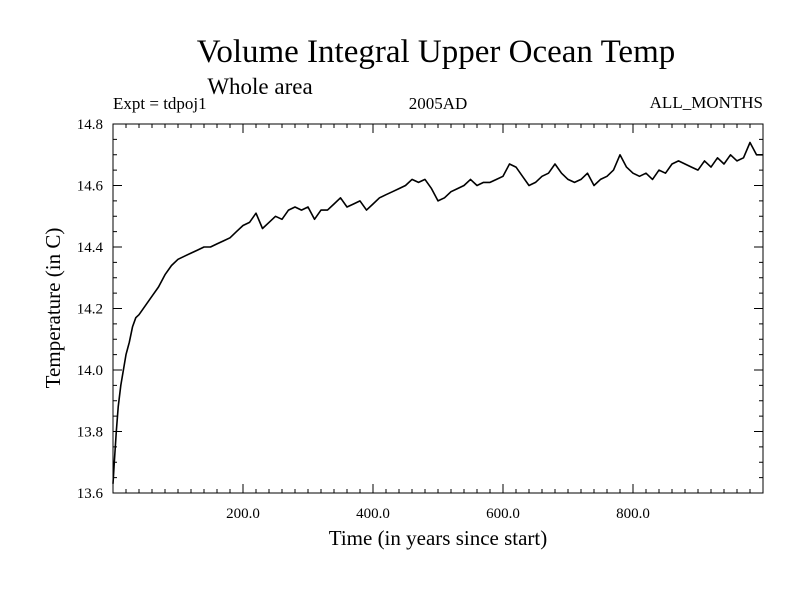 This screenshot has height=600, width=800. I want to click on x-axis-label: Time (in years since start), so click(438, 538).